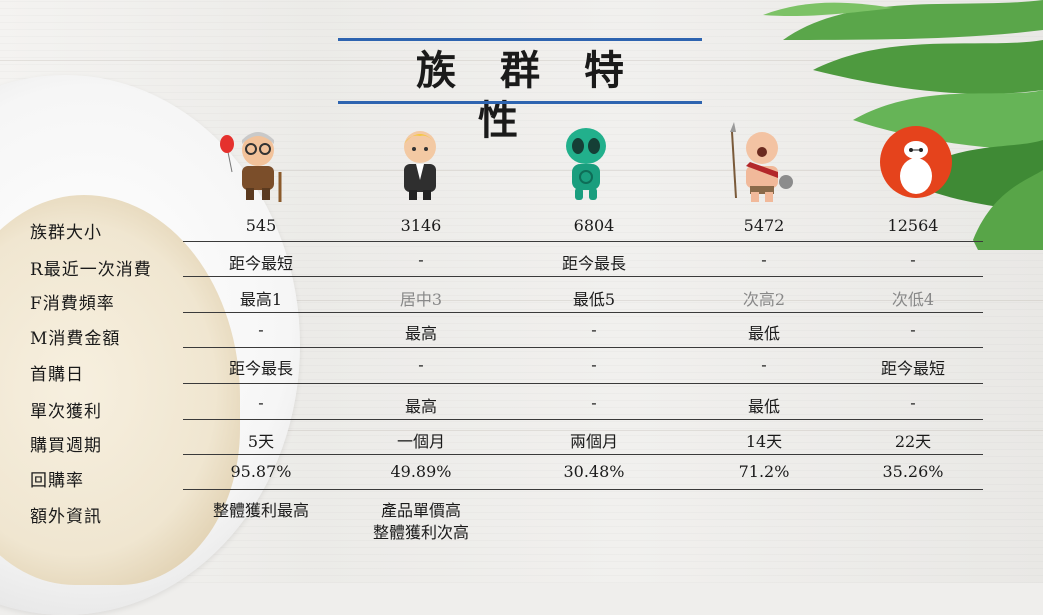  Describe the element at coordinates (251, 167) in the screenshot. I see `grandpa-icon` at that location.